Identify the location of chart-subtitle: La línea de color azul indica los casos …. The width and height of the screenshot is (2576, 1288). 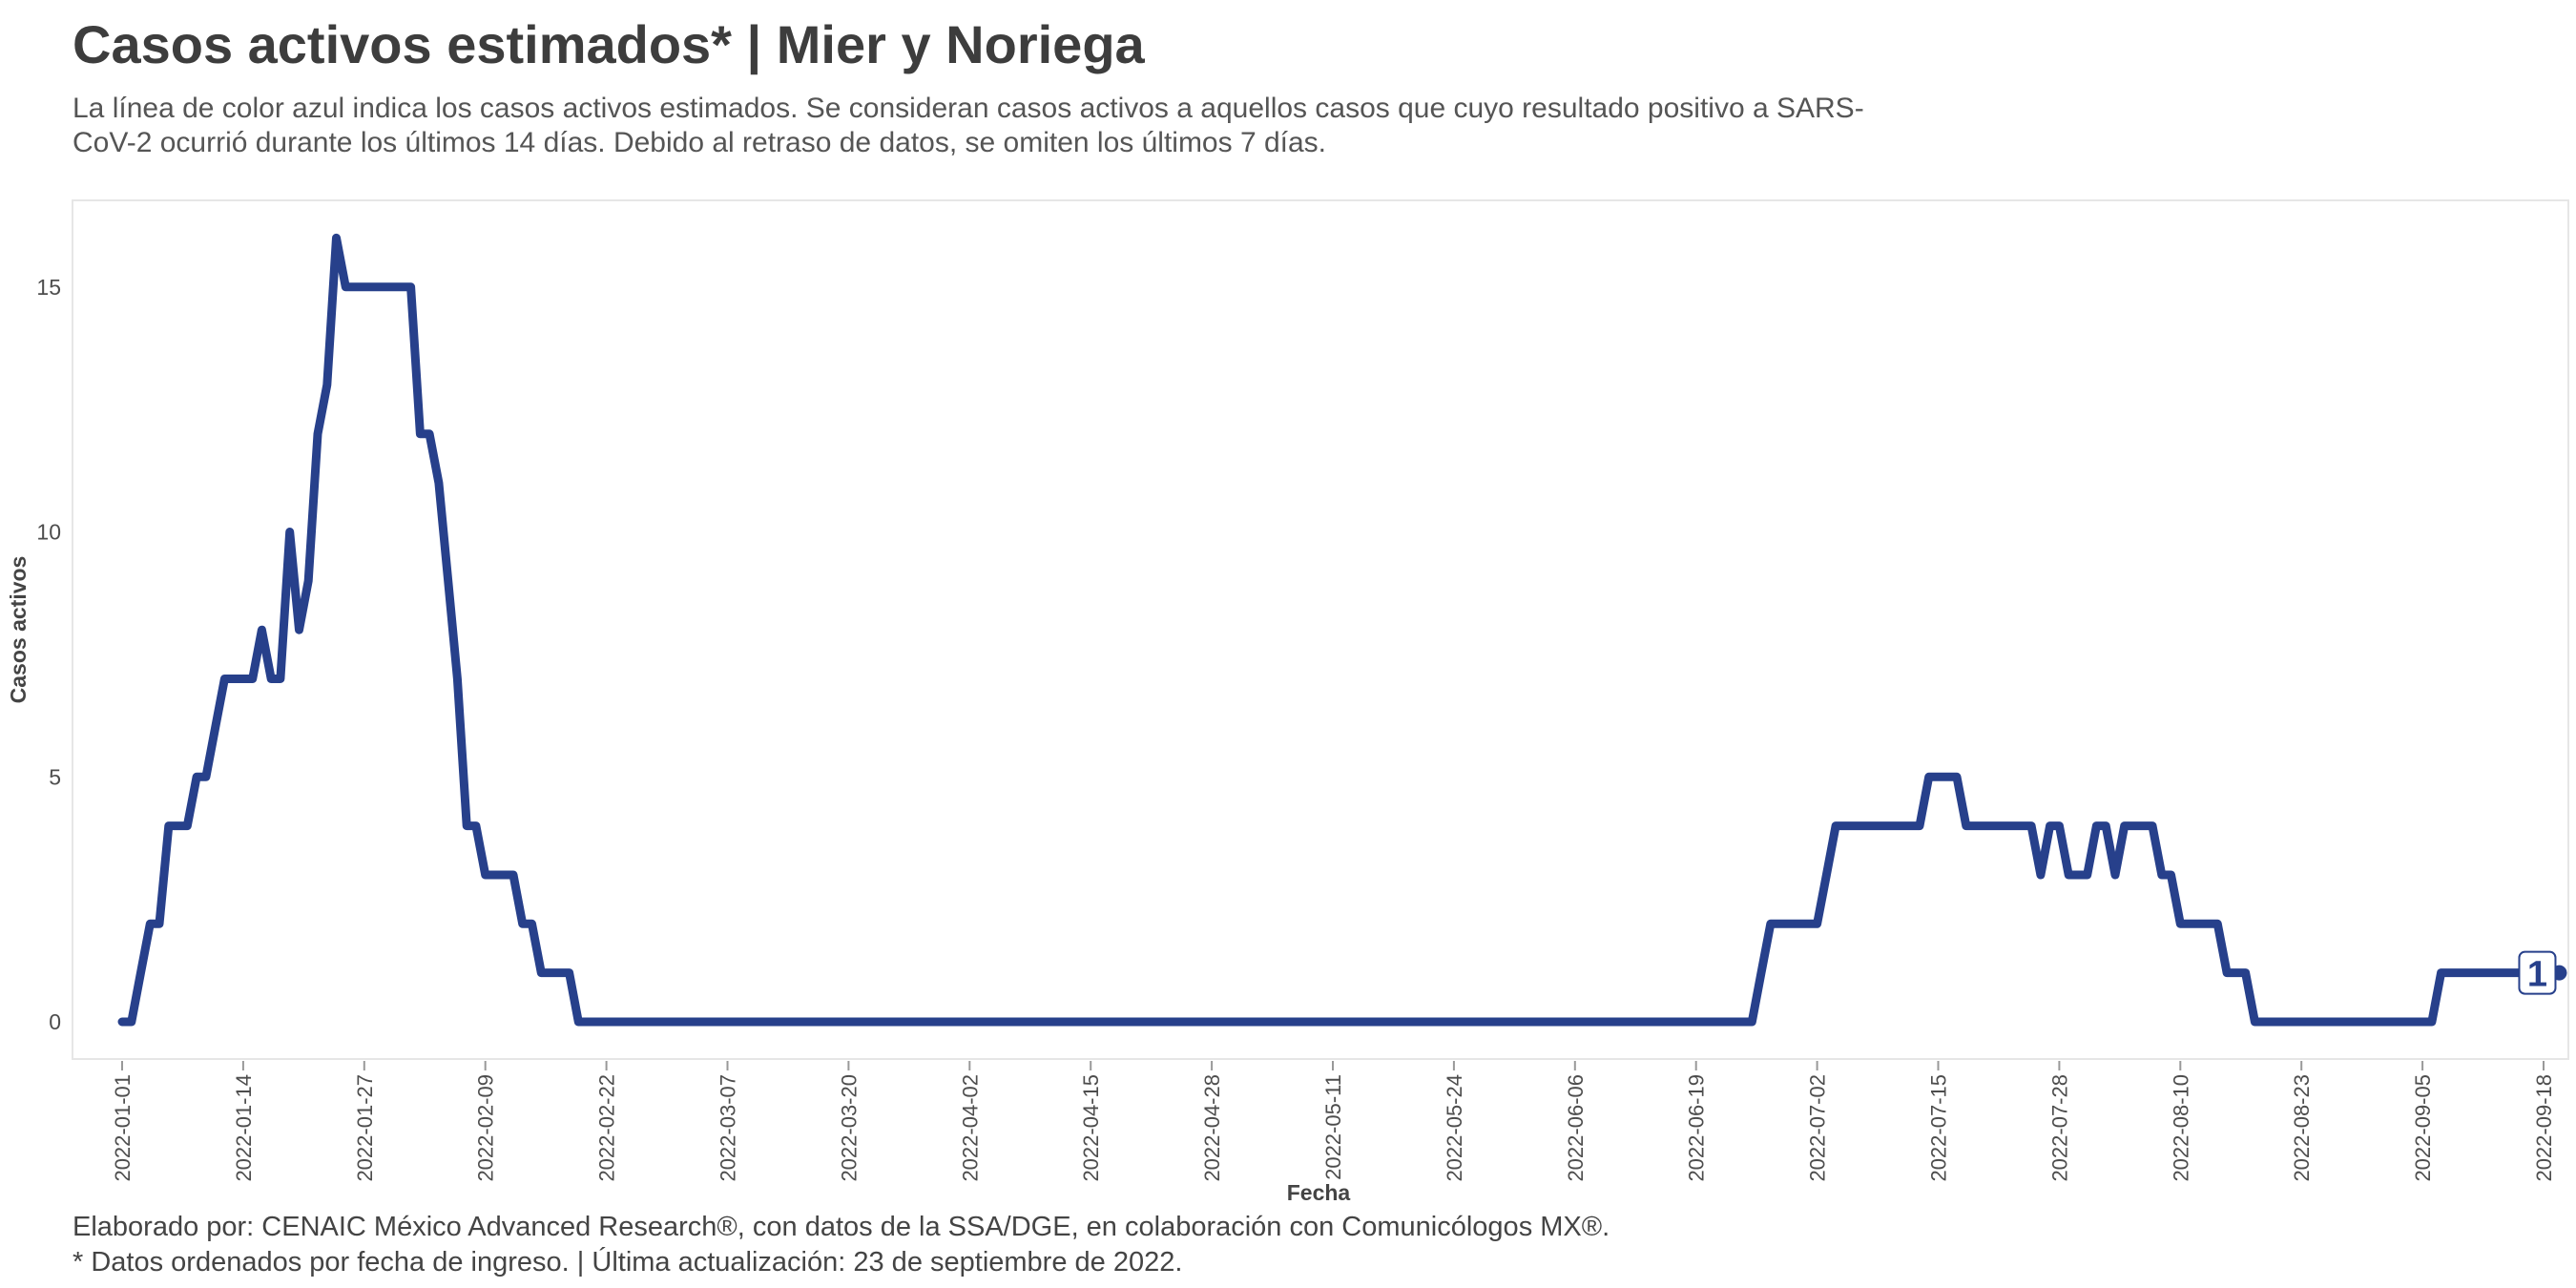
(968, 125).